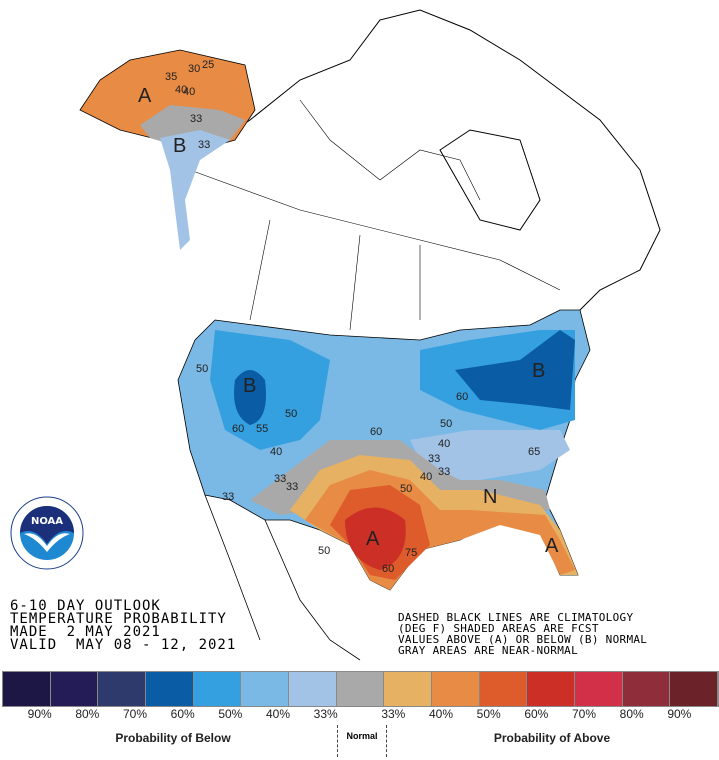 This screenshot has height=760, width=719. I want to click on contour-label: 35, so click(171, 77).